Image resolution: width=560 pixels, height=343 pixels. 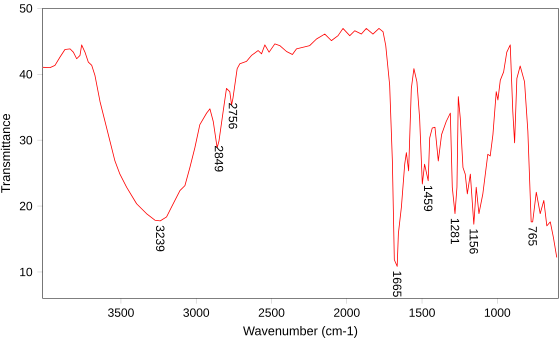 What do you see at coordinates (397, 284) in the screenshot?
I see `annotation: 1665` at bounding box center [397, 284].